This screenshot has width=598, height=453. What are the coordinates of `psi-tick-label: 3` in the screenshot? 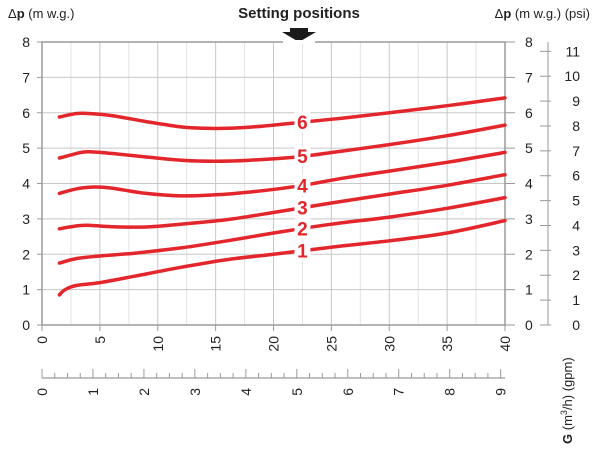 It's located at (576, 250).